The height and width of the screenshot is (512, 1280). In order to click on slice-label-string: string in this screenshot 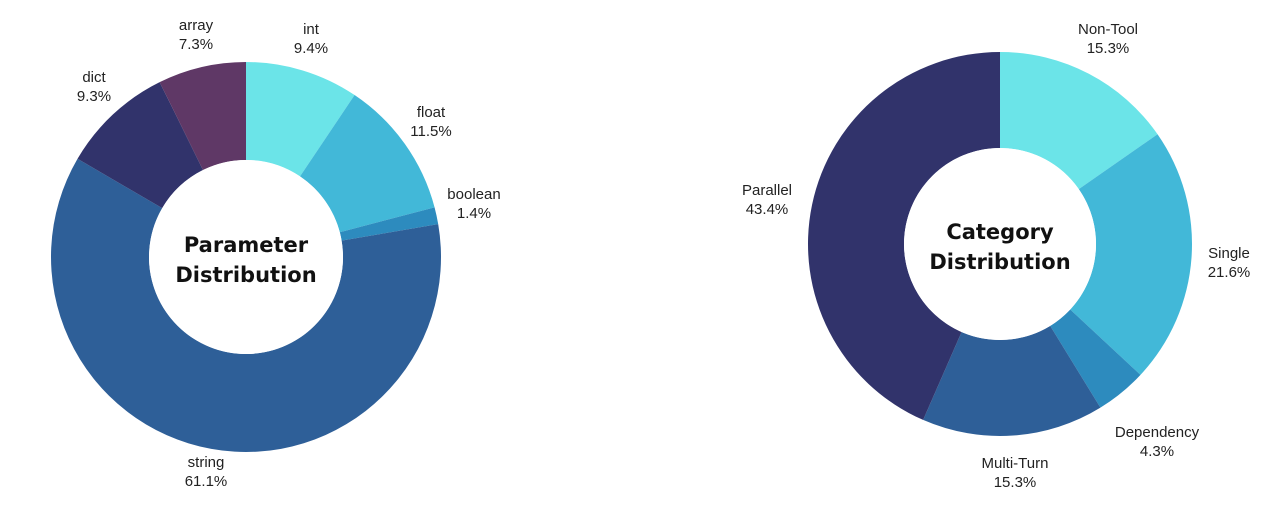, I will do `click(206, 462)`.